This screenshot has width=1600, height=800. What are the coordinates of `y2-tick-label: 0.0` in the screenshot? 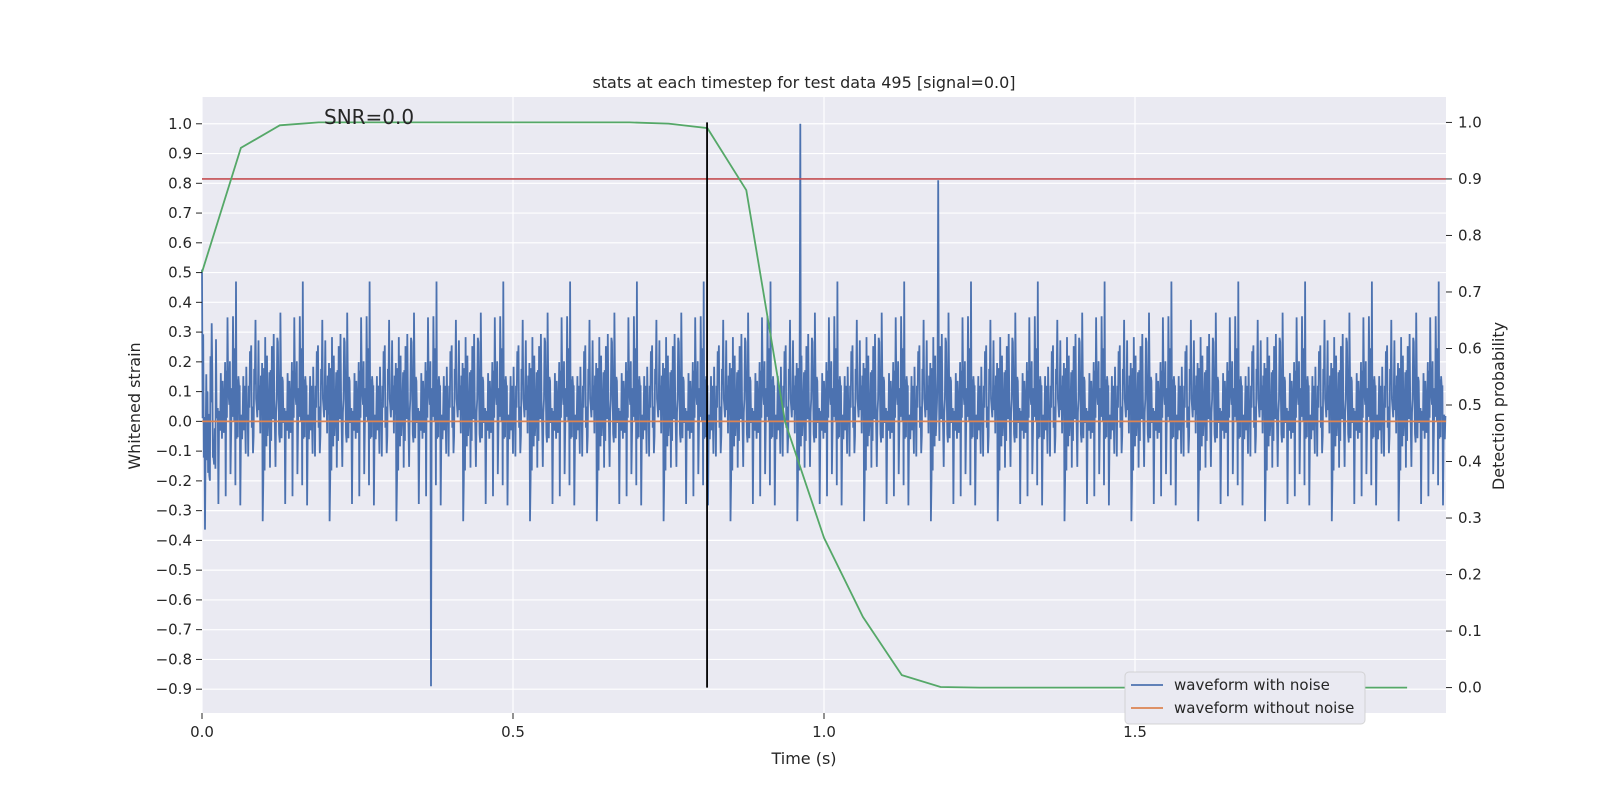 It's located at (1470, 688).